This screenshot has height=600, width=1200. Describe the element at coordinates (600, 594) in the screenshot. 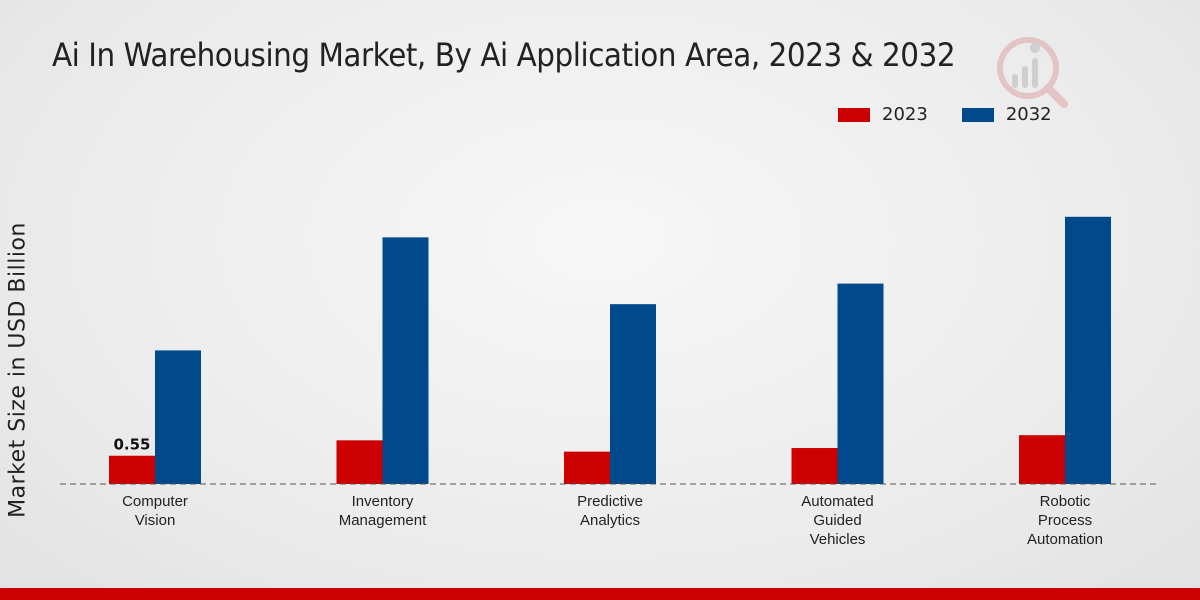

I see `bottom-accent-bar` at that location.